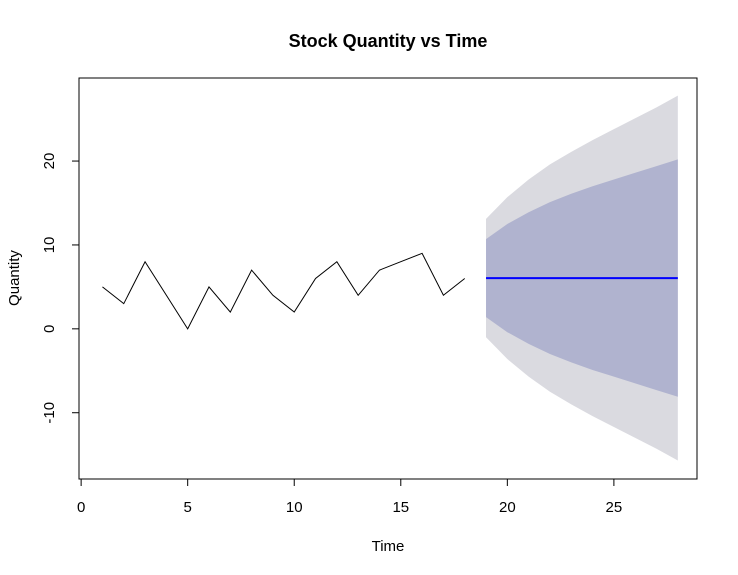 The image size is (738, 575). Describe the element at coordinates (49, 413) in the screenshot. I see `y-tick-label: -10` at that location.